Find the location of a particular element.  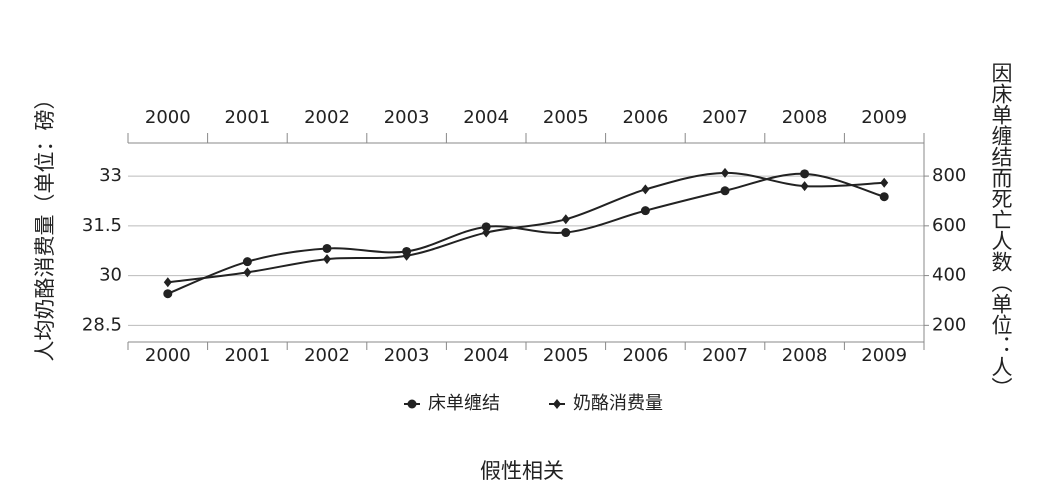

x-tick-label: 2007 is located at coordinates (725, 355).